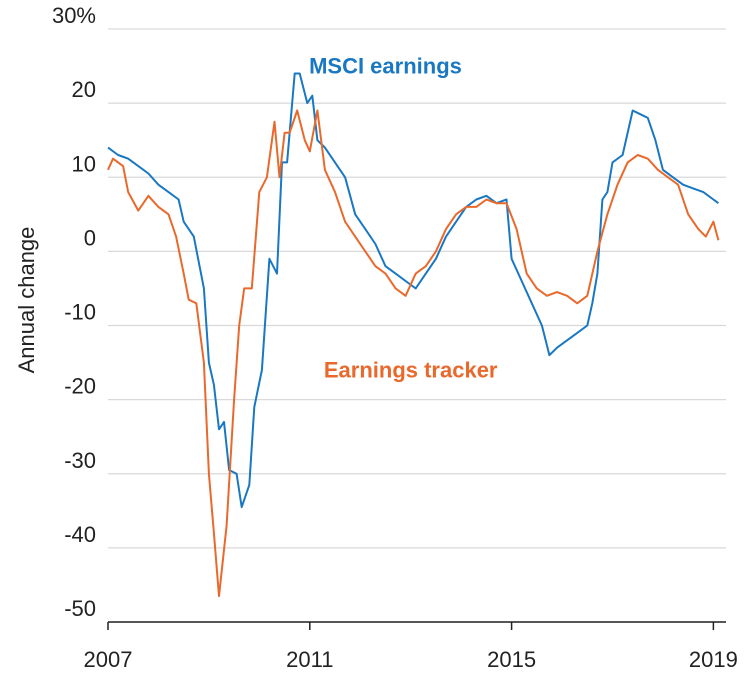  What do you see at coordinates (74, 15) in the screenshot?
I see `y-tick-label: 30%` at bounding box center [74, 15].